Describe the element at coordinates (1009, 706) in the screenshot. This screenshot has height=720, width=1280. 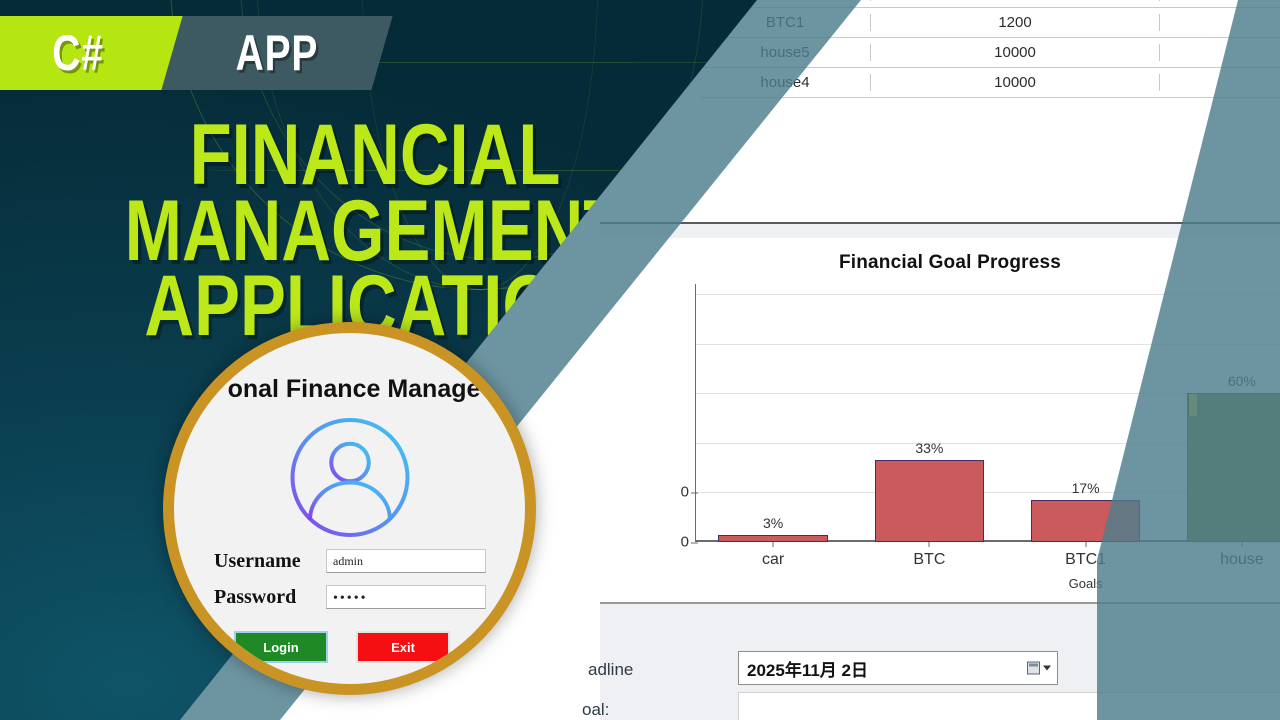
I see `goal-input-field` at that location.